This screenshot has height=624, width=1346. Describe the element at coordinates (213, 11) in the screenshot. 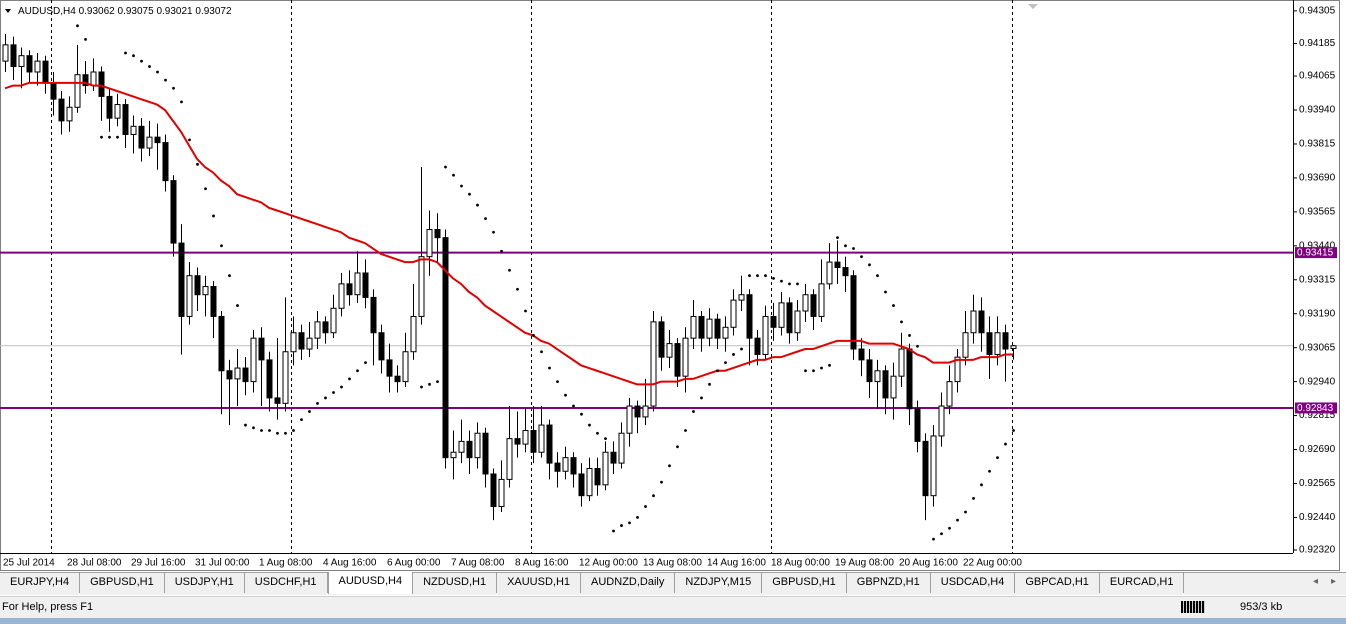

I see `close-value: 0.93072` at that location.